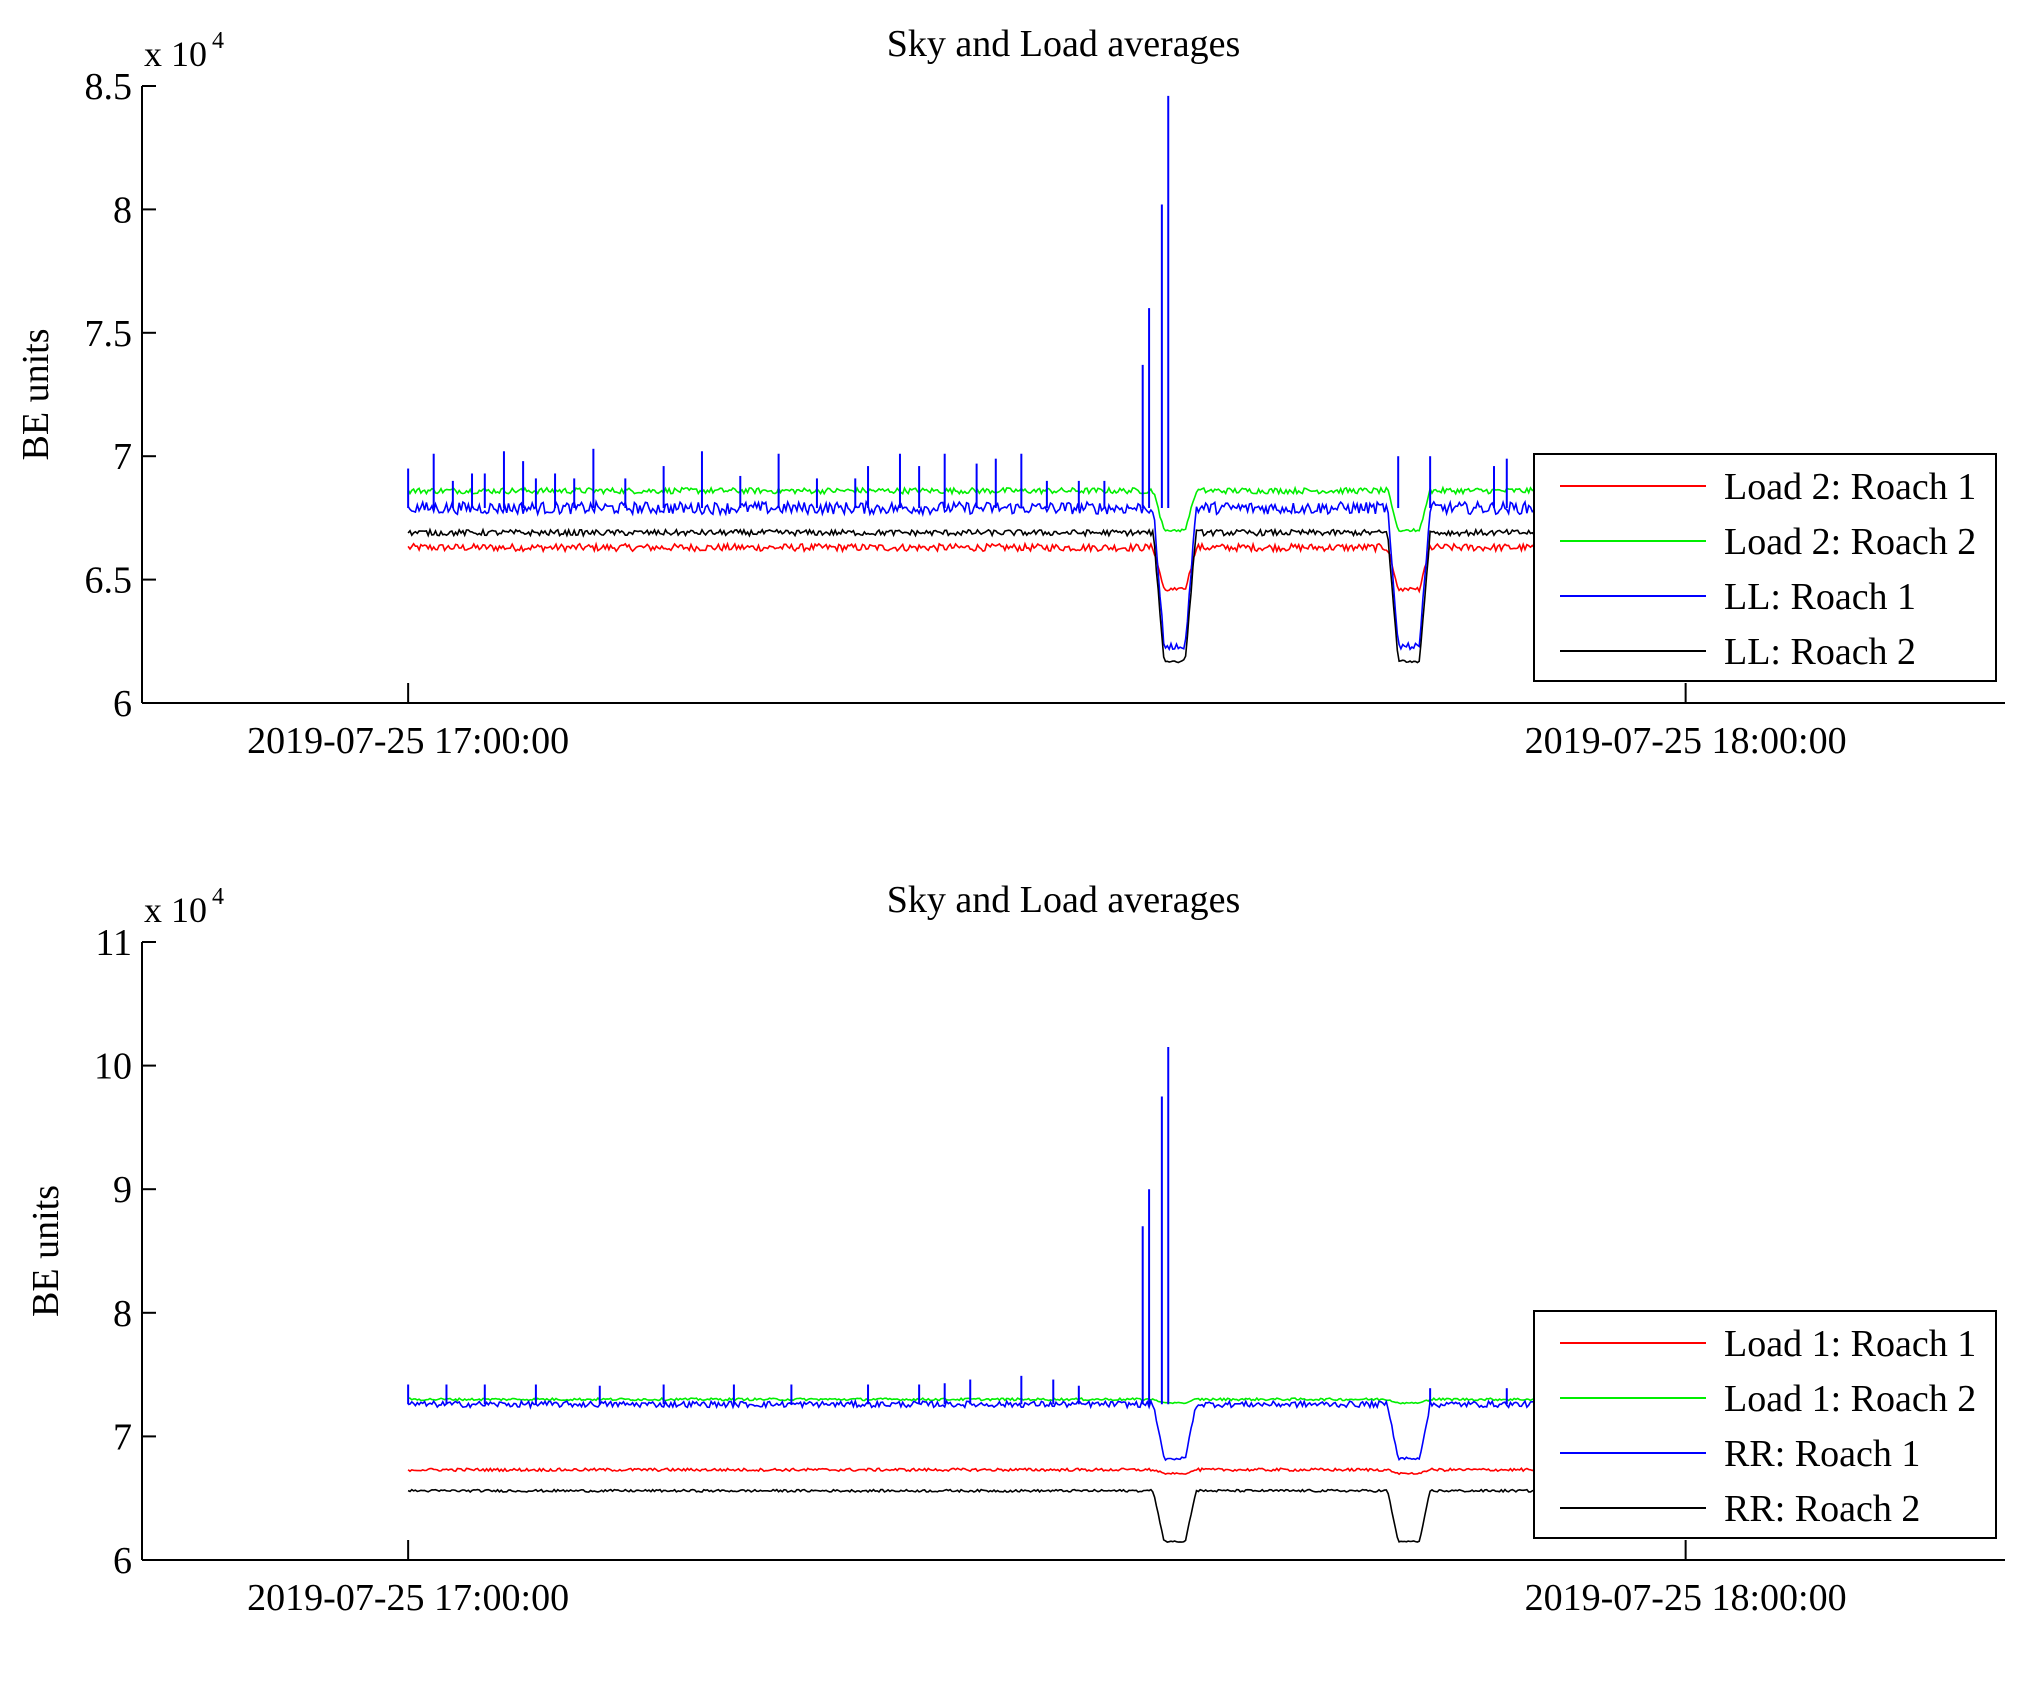 Image resolution: width=2029 pixels, height=1688 pixels. I want to click on y-tick-label: 11, so click(113, 943).